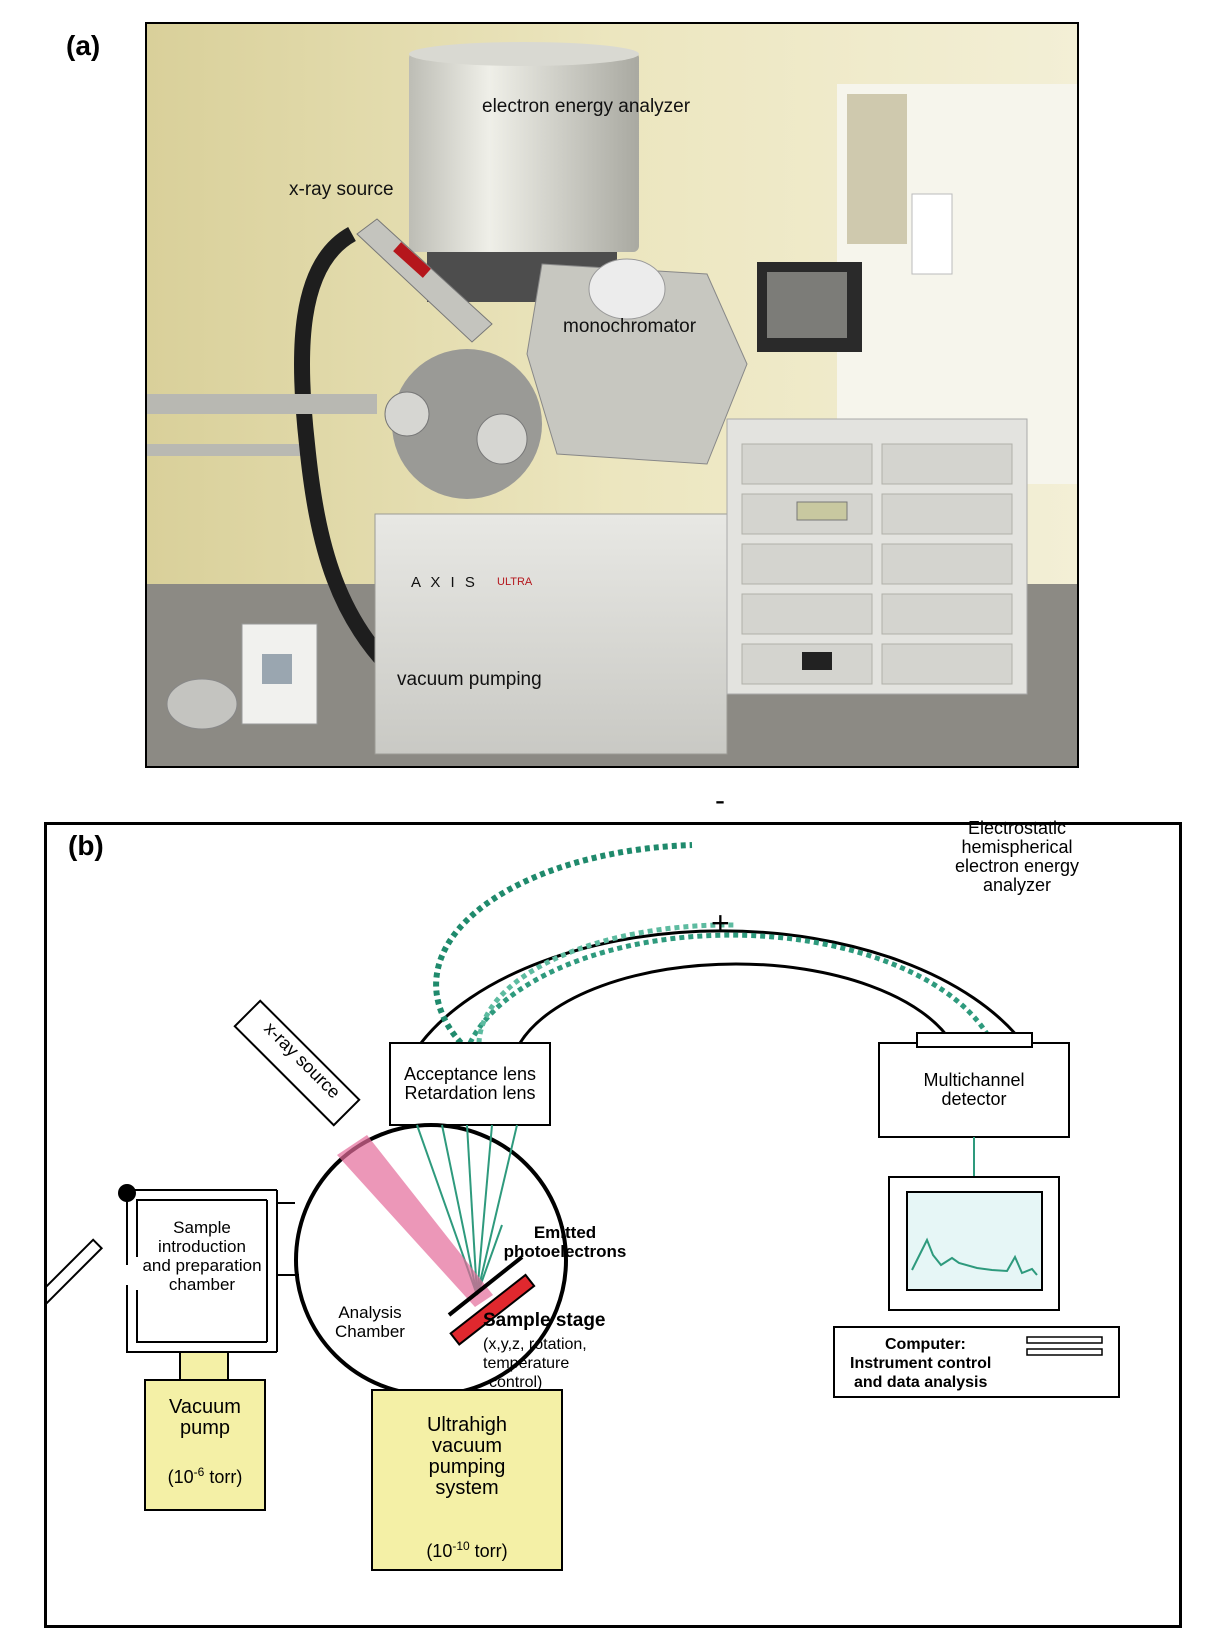 Image resolution: width=1218 pixels, height=1647 pixels. I want to click on left-bench, so click(227, 450).